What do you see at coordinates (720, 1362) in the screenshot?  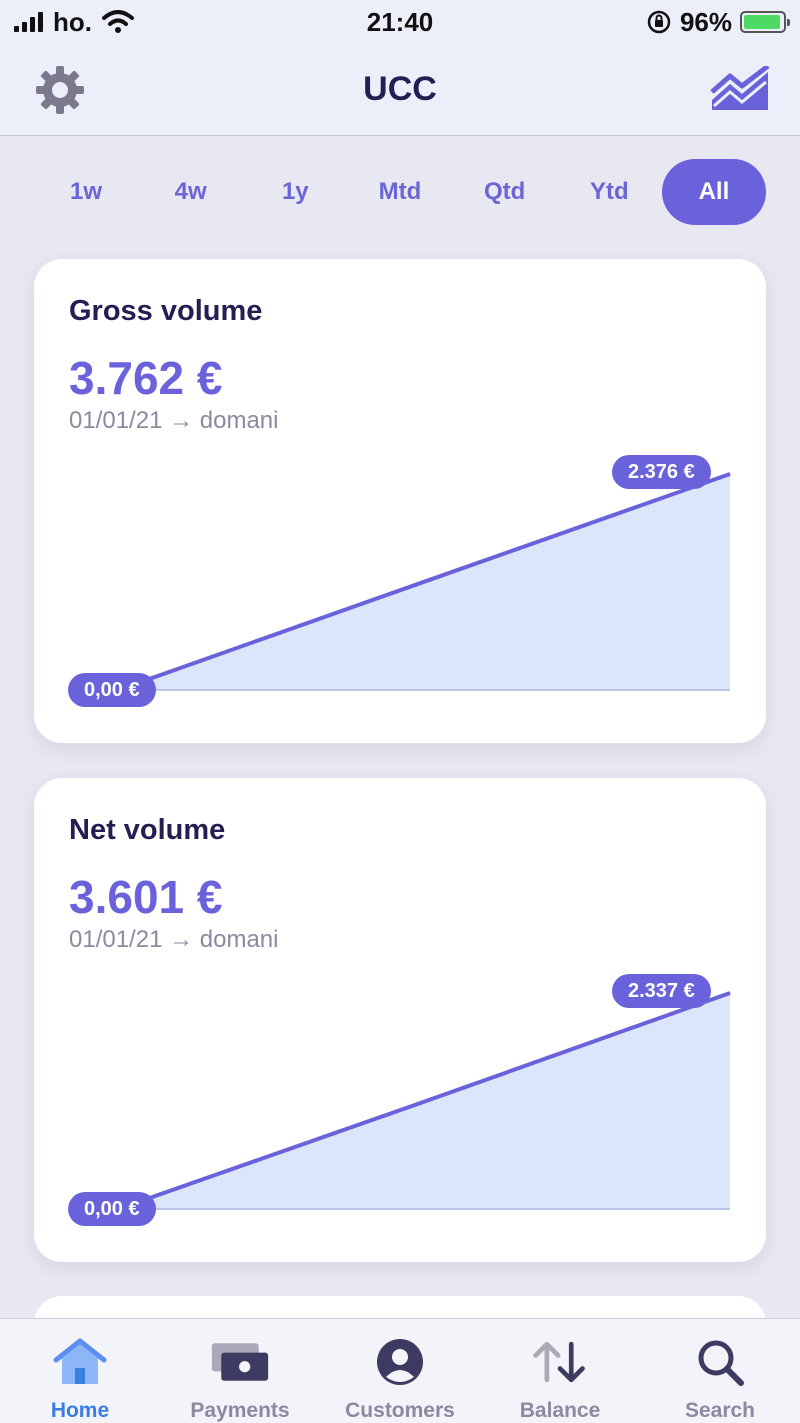 I see `search-icon` at bounding box center [720, 1362].